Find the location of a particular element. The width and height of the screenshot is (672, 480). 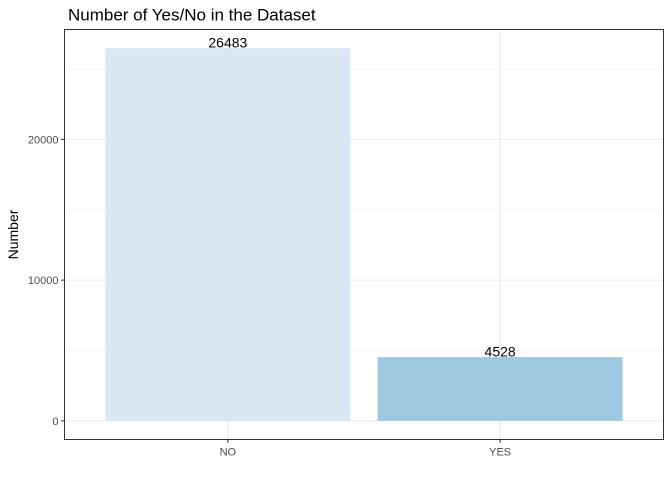

x-tick-label: YES is located at coordinates (500, 453).